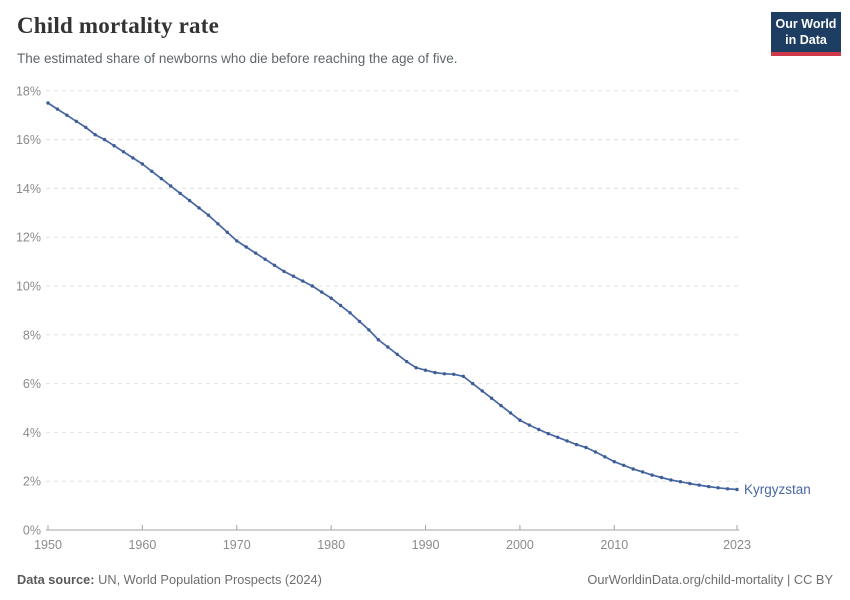 This screenshot has width=850, height=600. What do you see at coordinates (28, 189) in the screenshot?
I see `y-tick-label: 14%` at bounding box center [28, 189].